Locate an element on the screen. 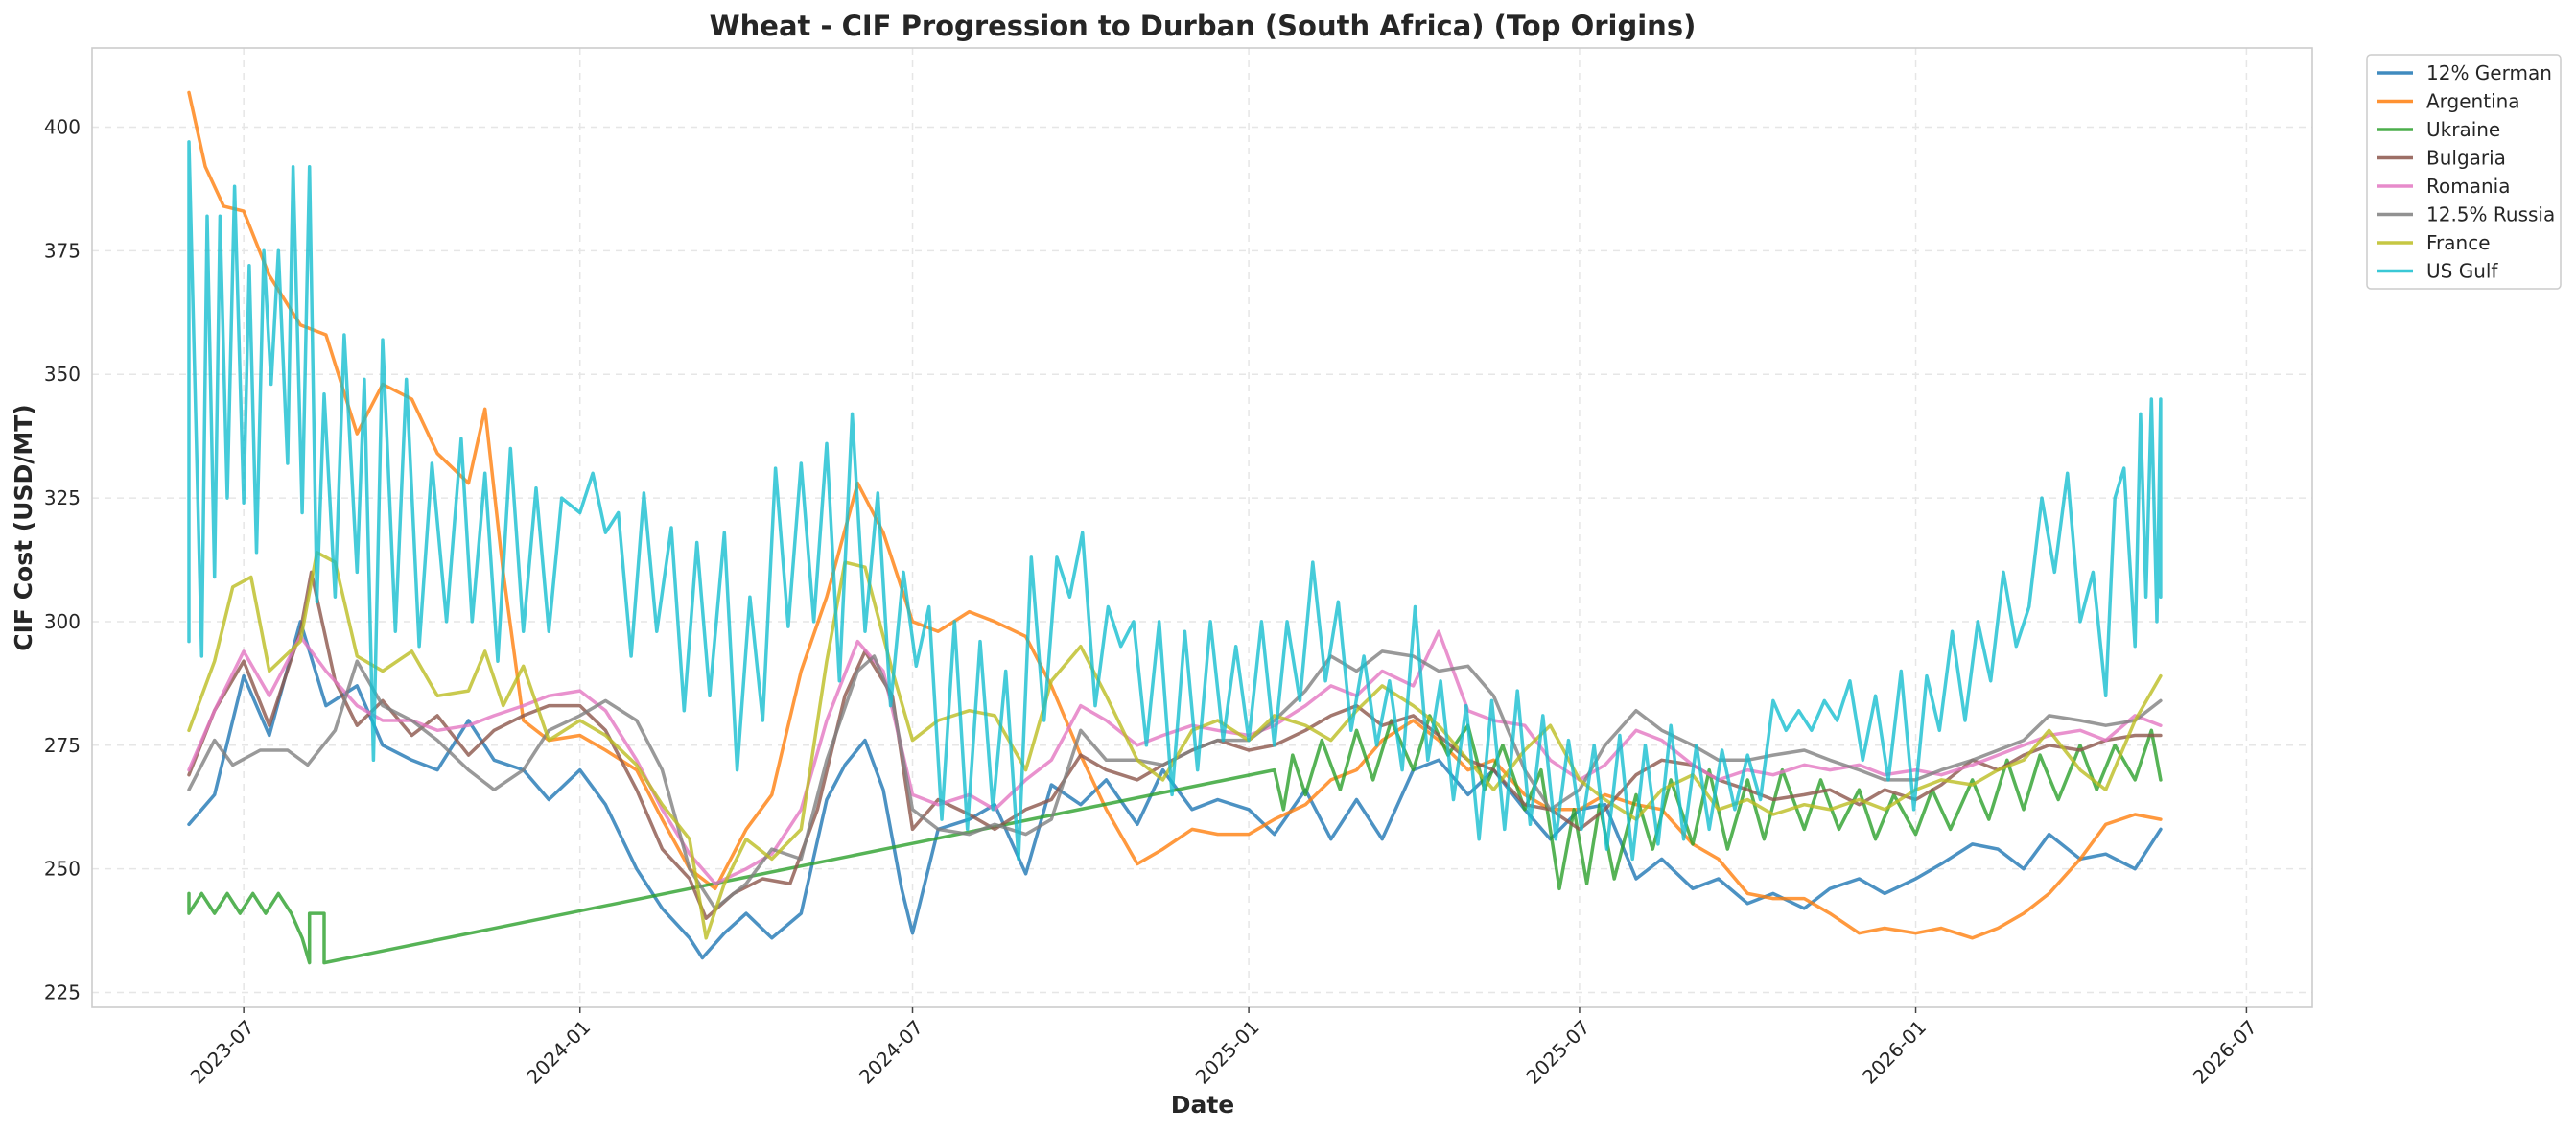 The width and height of the screenshot is (2576, 1133). legend-entry: Argentina is located at coordinates (2473, 101).